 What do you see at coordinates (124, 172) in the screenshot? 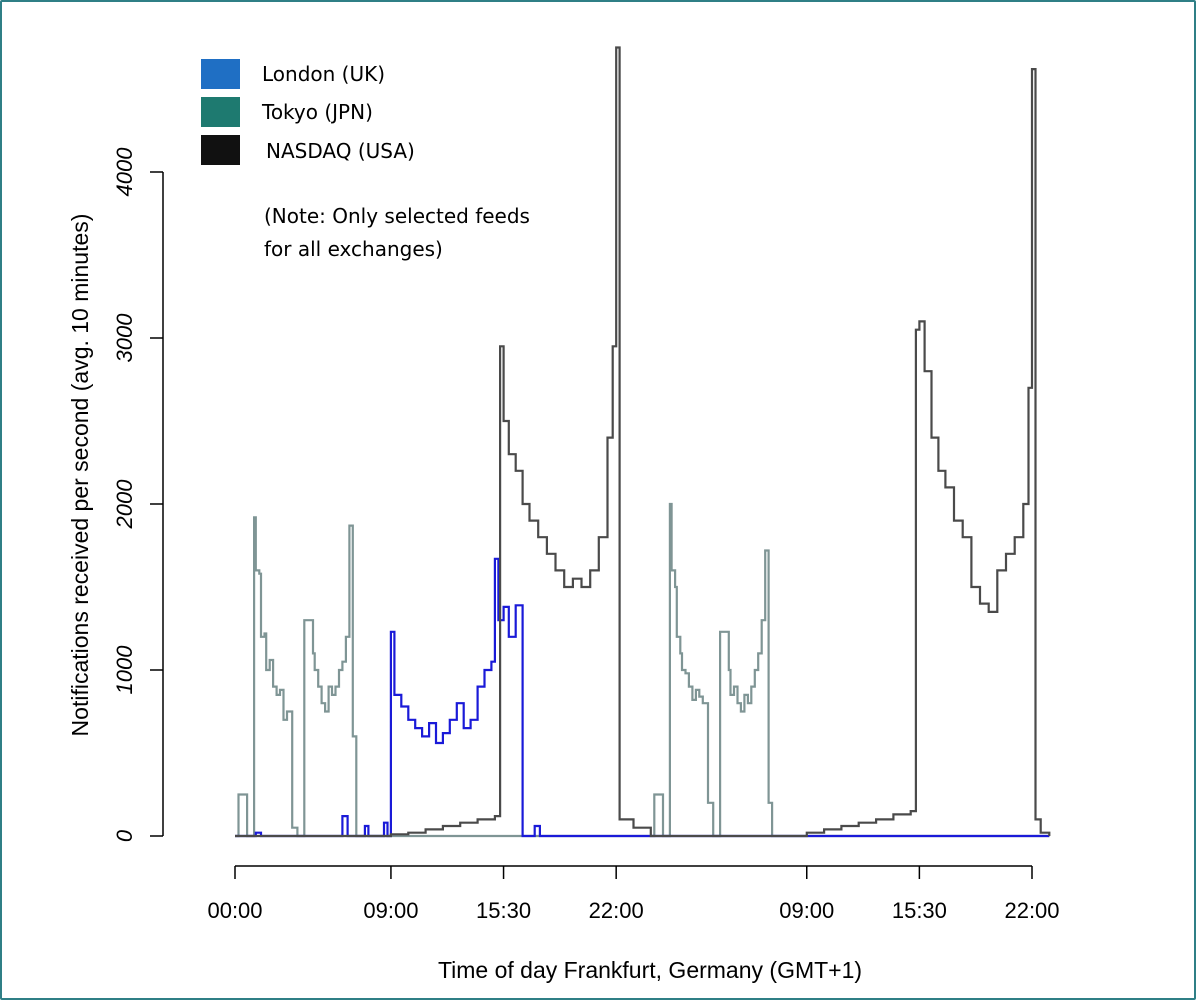
I see `y-tick-label: 4000` at bounding box center [124, 172].